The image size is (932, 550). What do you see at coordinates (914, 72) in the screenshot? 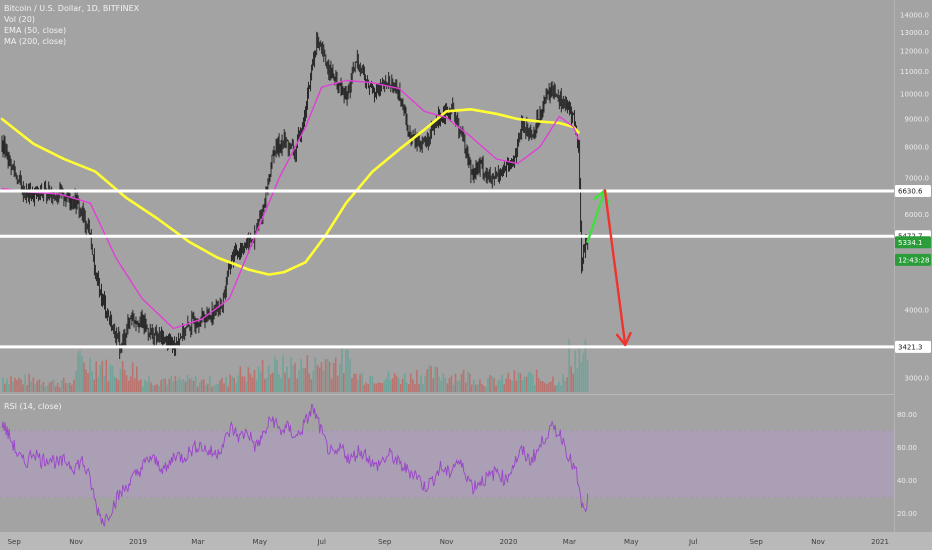
I see `price-tick-label: 11000.0` at bounding box center [914, 72].